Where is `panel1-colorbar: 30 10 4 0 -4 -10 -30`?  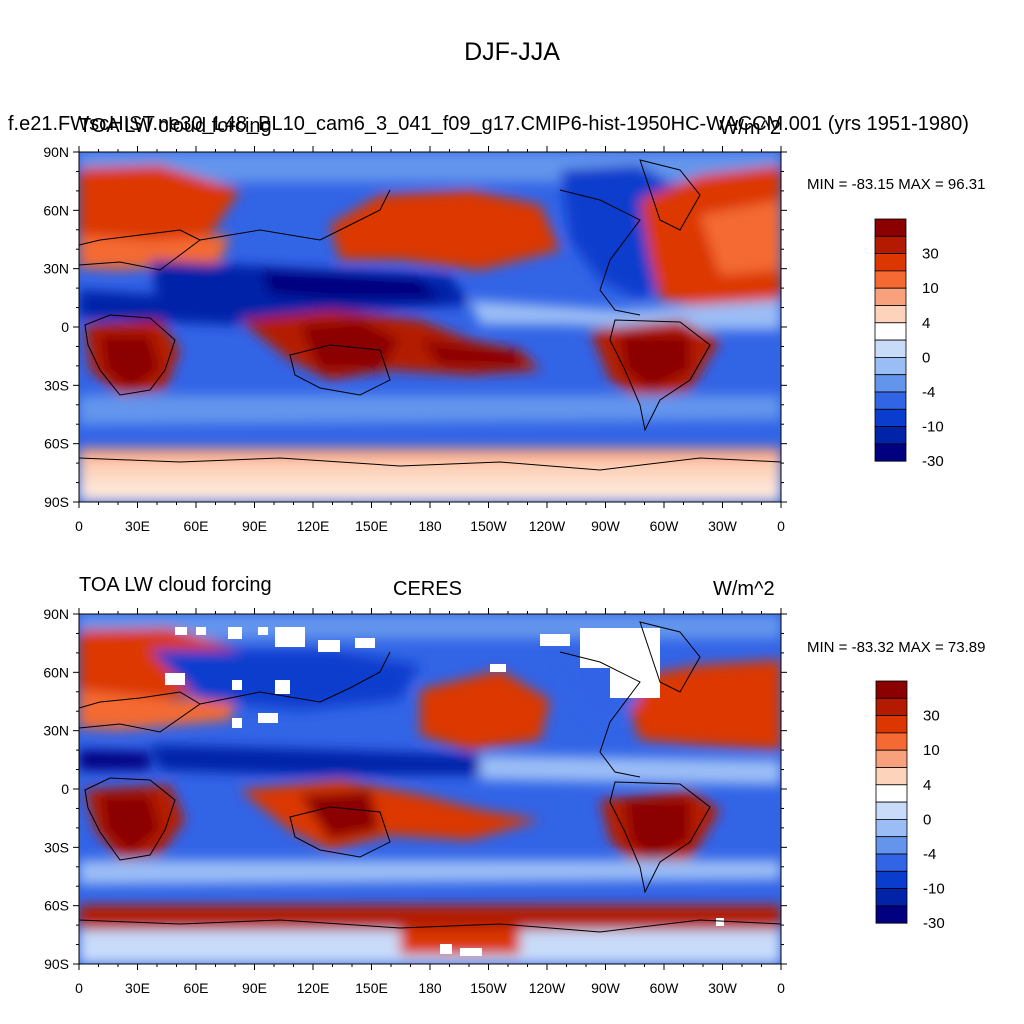
panel1-colorbar: 30 10 4 0 -4 -10 -30 is located at coordinates (909, 344).